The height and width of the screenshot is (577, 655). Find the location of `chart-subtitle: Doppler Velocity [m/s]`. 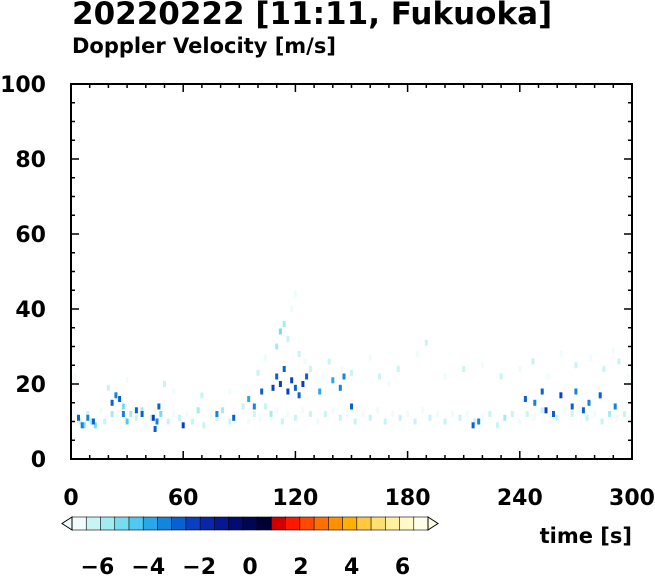

chart-subtitle: Doppler Velocity [m/s] is located at coordinates (204, 46).